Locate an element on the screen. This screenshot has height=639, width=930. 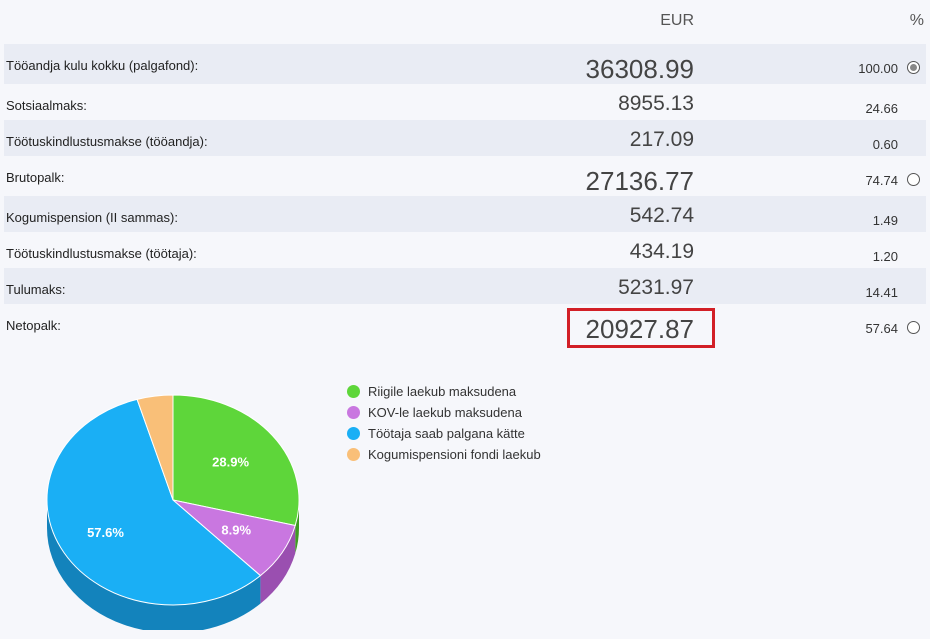
row-label: Netopalk: is located at coordinates (33, 325).